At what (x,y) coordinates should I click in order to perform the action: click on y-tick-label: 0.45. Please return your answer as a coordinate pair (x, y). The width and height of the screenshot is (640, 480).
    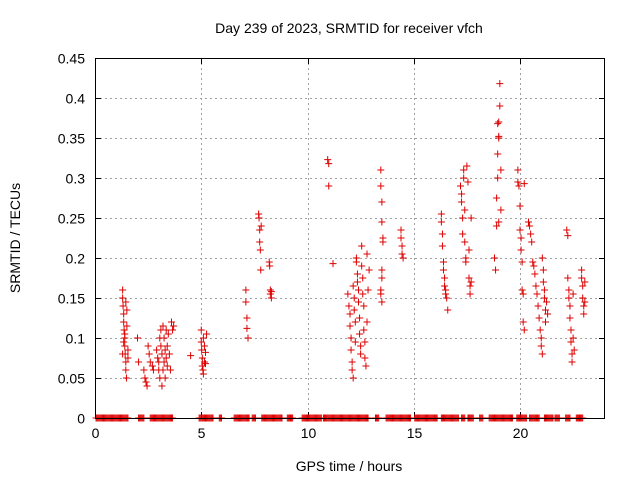
    Looking at the image, I should click on (71, 59).